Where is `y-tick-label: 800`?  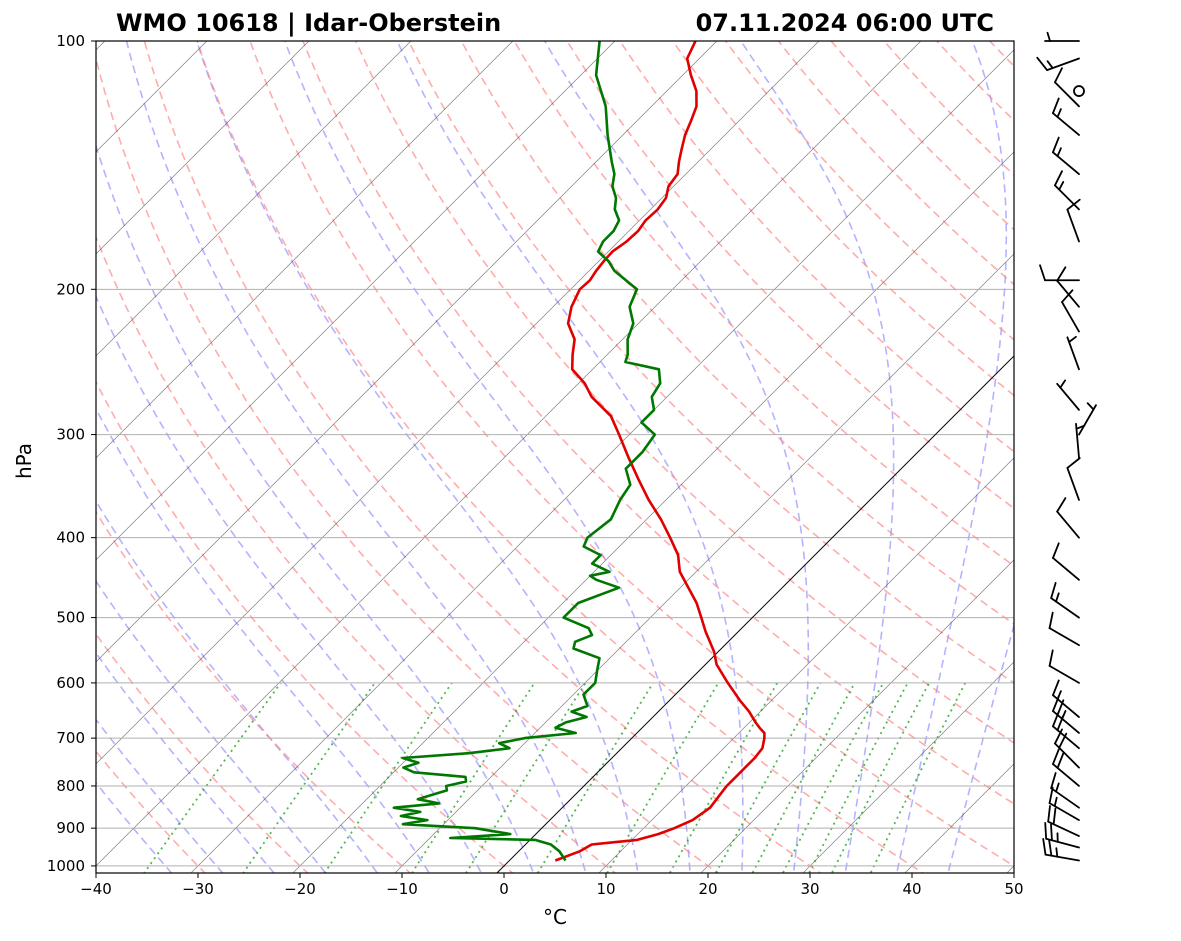 y-tick-label: 800 is located at coordinates (70, 786).